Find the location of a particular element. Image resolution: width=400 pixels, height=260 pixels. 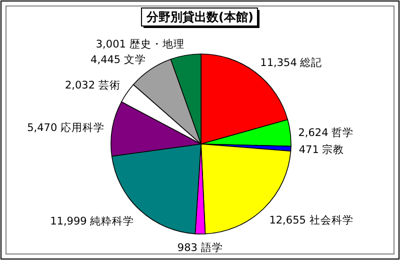

slice-label: 11,999 純粋科学 is located at coordinates (92, 222).